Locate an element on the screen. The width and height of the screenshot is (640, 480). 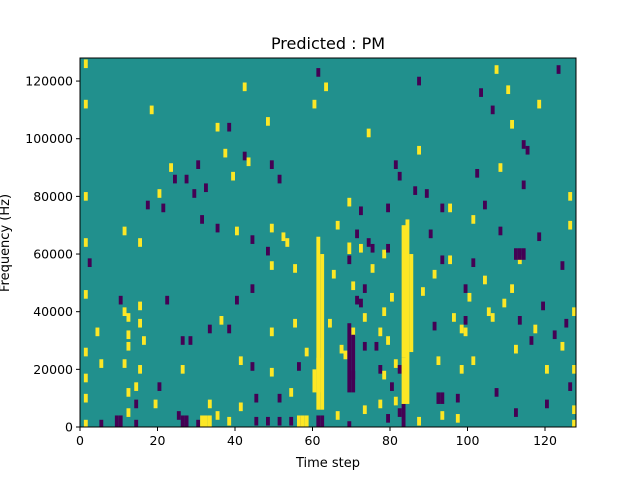
y-tick-label: 100000 is located at coordinates (49, 138).